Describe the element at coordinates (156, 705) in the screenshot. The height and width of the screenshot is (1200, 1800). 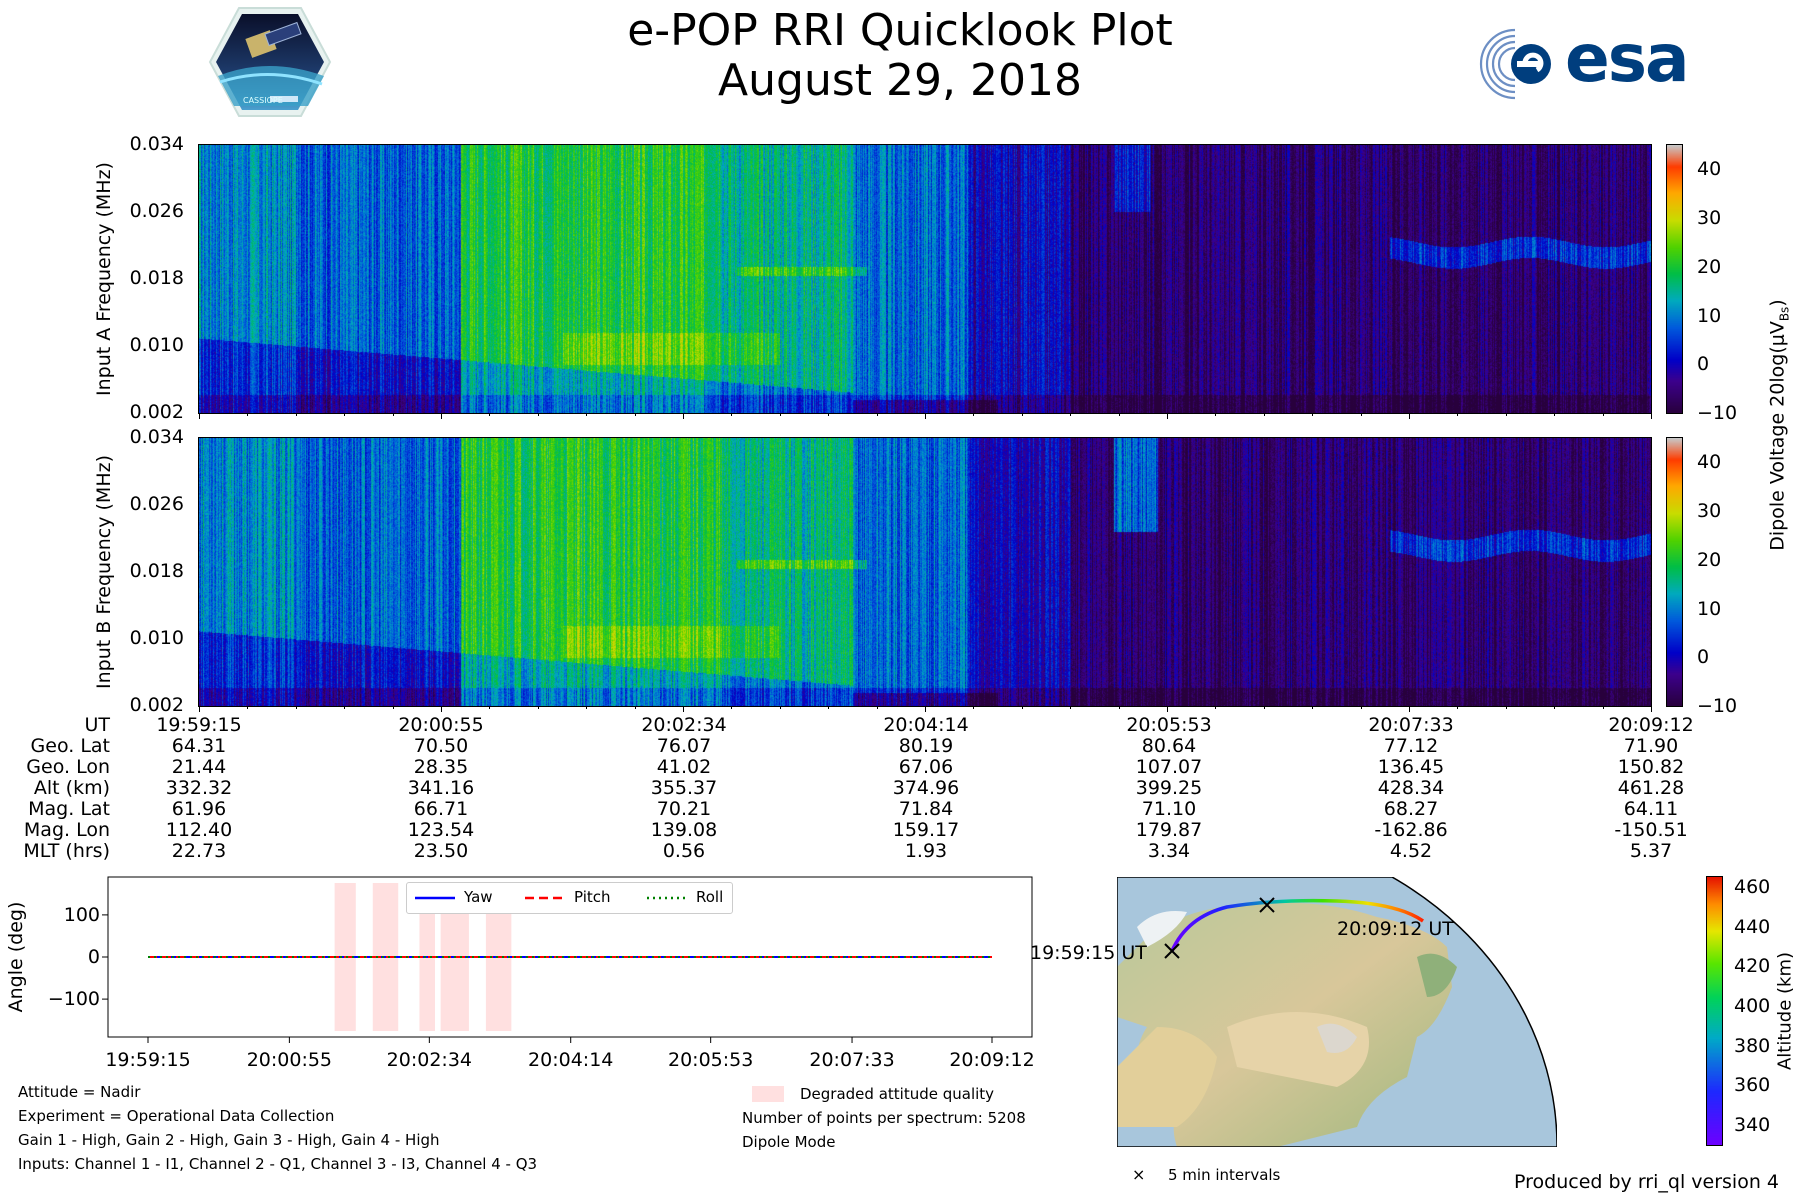
I see `spectrogram-b-ytick: 0.002` at that location.